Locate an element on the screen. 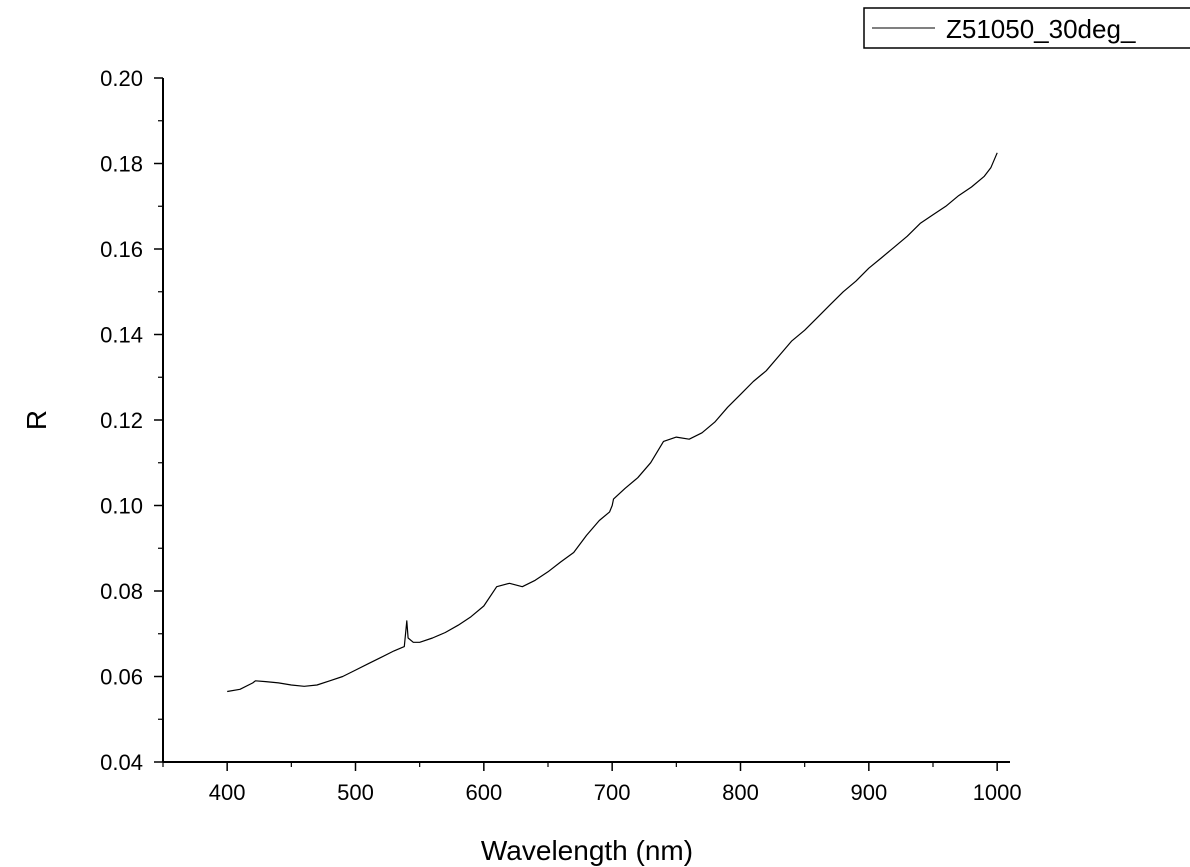 This screenshot has width=1190, height=867. y-tick-label: 0.08 is located at coordinates (121, 591).